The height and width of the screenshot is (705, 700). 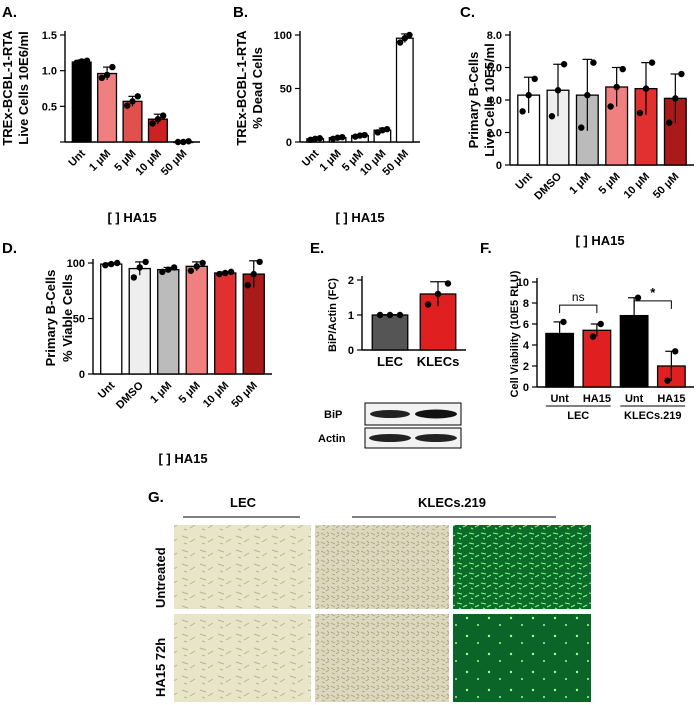 I want to click on chart-b-ytick-label: 50, so click(x=286, y=90).